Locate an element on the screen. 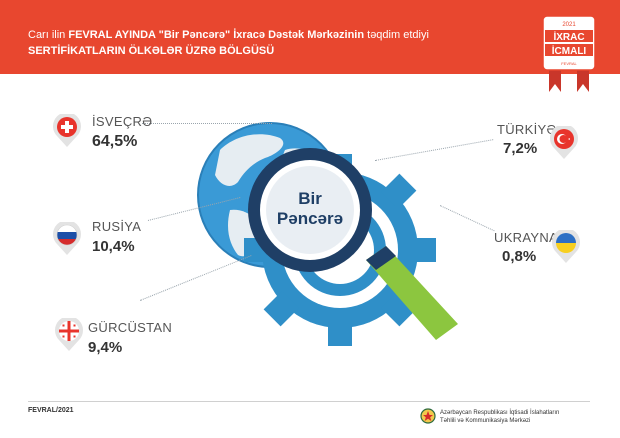 The image size is (620, 438). magnifier-handle-icon is located at coordinates (412, 293).